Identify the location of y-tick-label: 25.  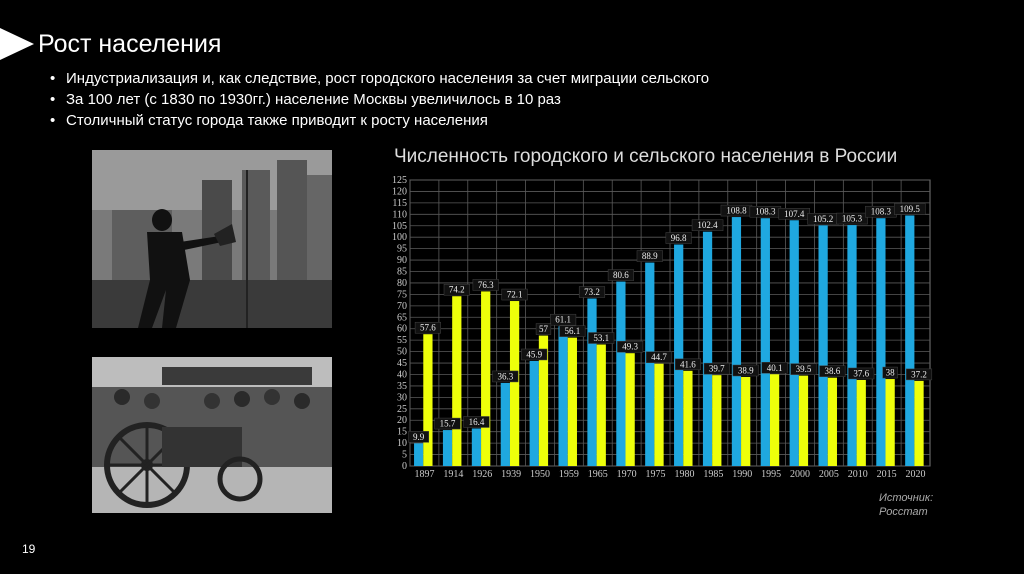
(402, 409).